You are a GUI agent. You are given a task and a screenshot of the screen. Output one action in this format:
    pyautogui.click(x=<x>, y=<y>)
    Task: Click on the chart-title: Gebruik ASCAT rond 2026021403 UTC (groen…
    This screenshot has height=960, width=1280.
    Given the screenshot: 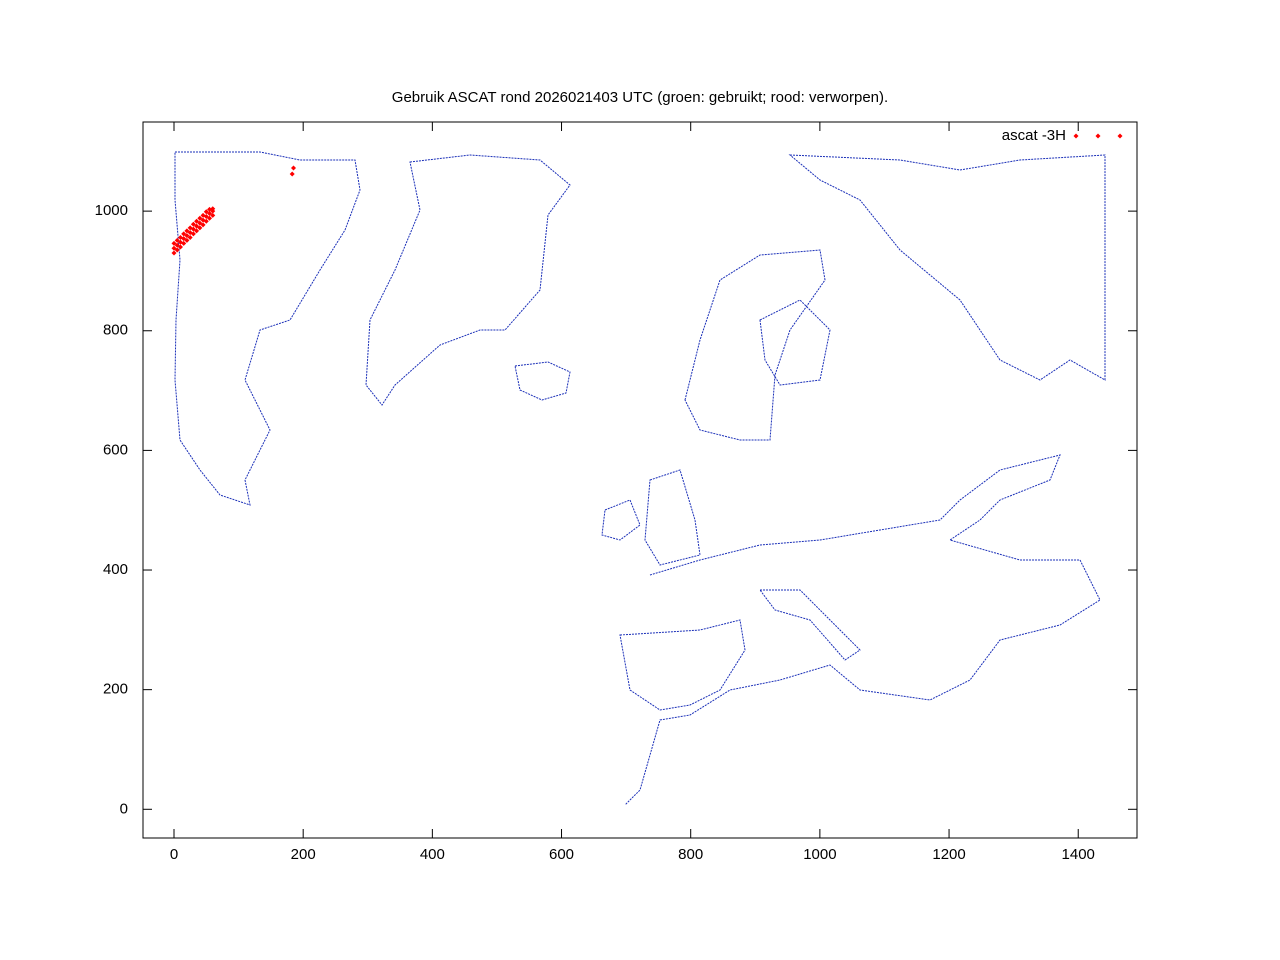 What is the action you would take?
    pyautogui.click(x=640, y=97)
    